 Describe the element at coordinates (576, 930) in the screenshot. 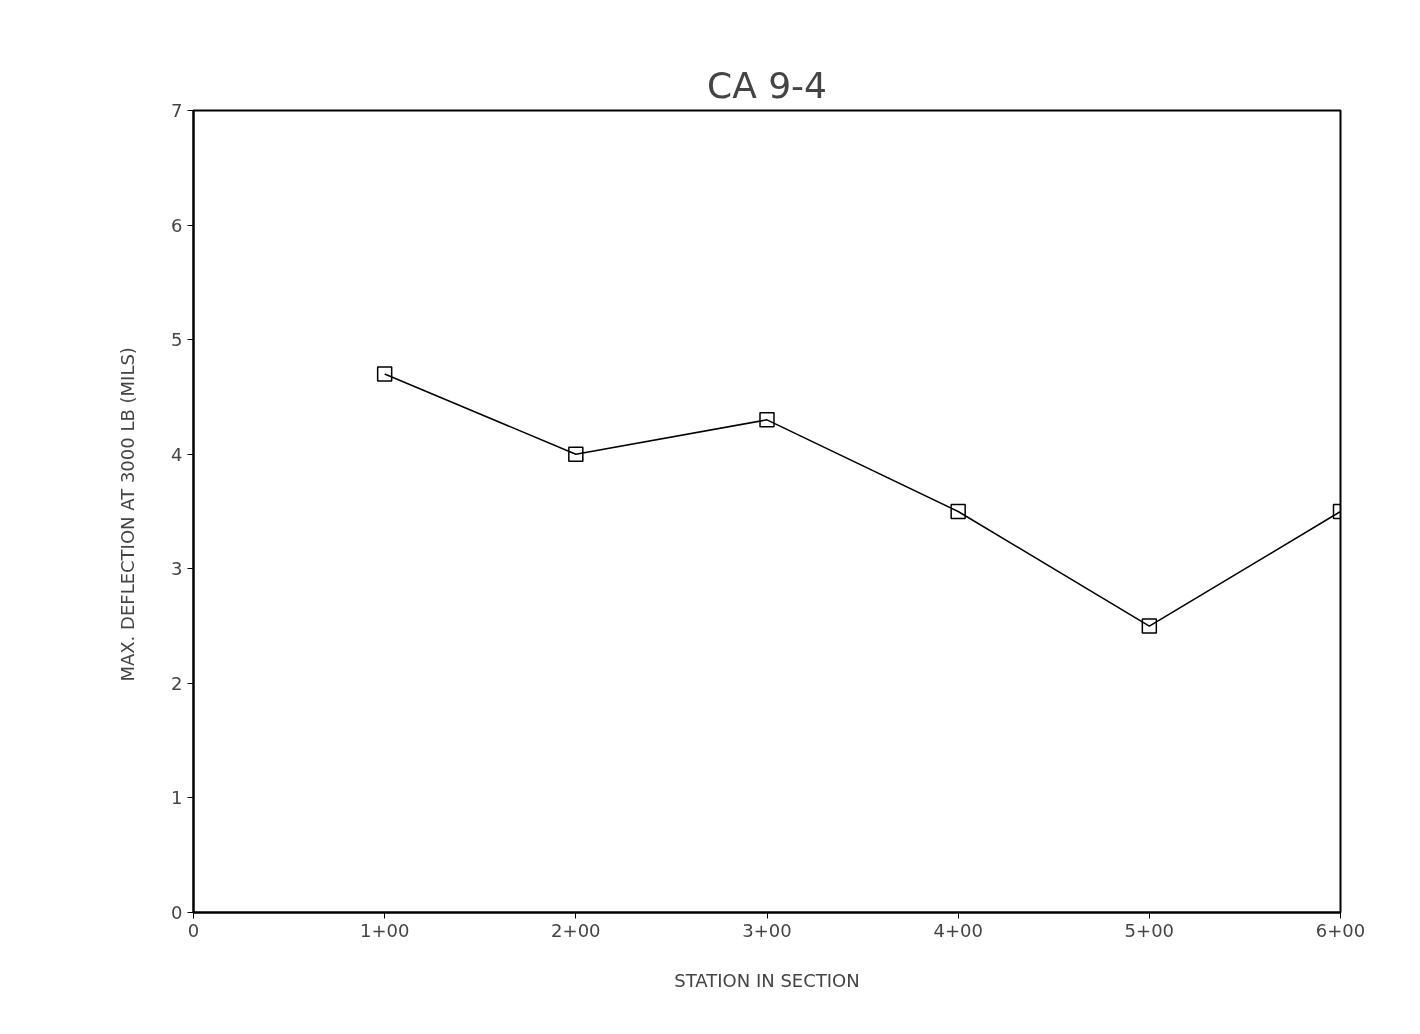

I see `x-tick-label: 2+00` at that location.